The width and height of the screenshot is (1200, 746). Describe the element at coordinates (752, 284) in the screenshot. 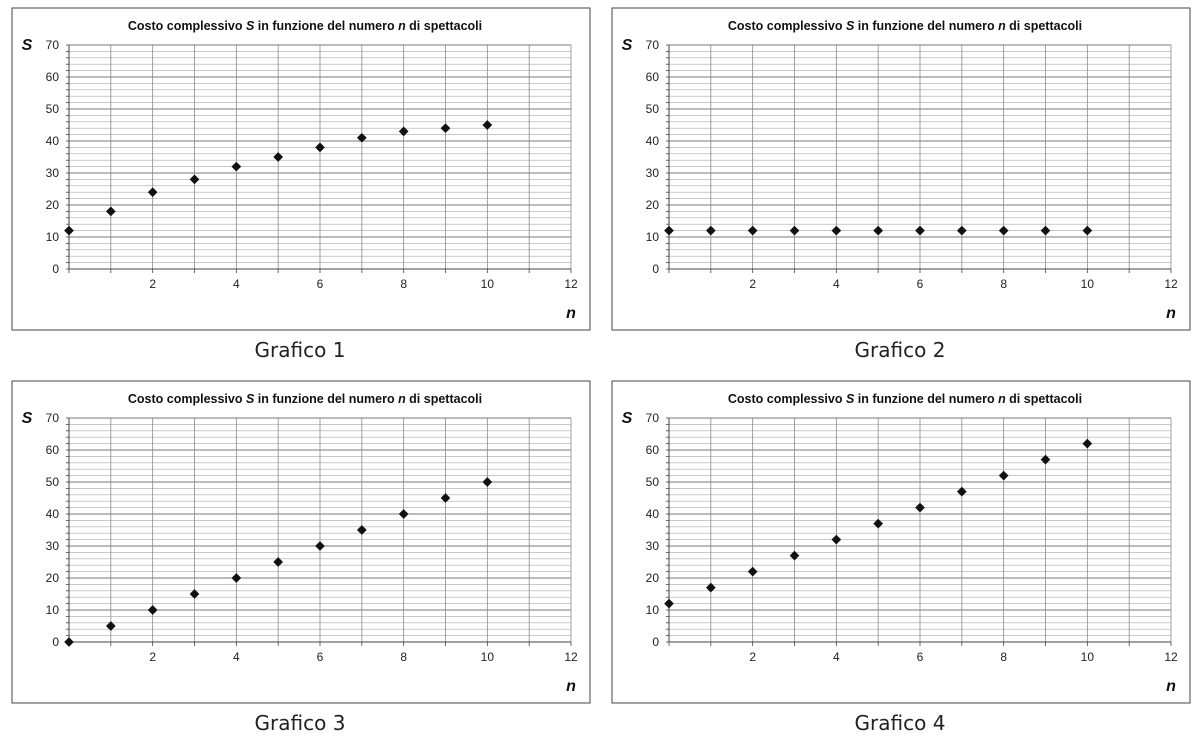

I see `x-tick-label: 2` at that location.